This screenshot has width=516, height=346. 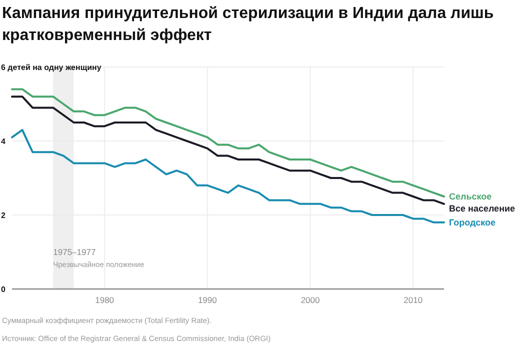 I want to click on y-tick-label: 0, so click(x=3, y=289).